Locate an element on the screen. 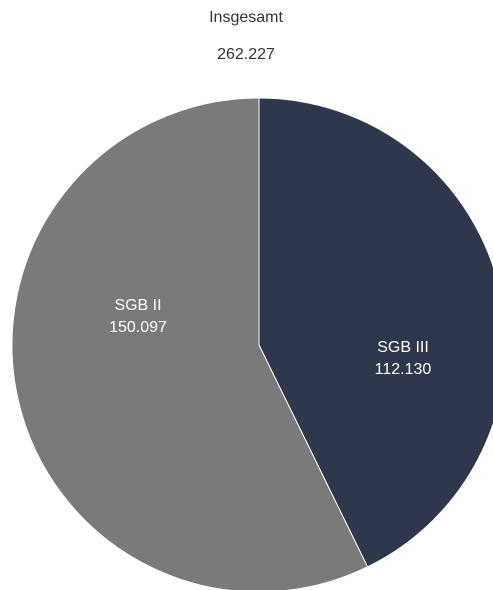 The image size is (493, 590). chart-title: Insgesamt is located at coordinates (246, 17).